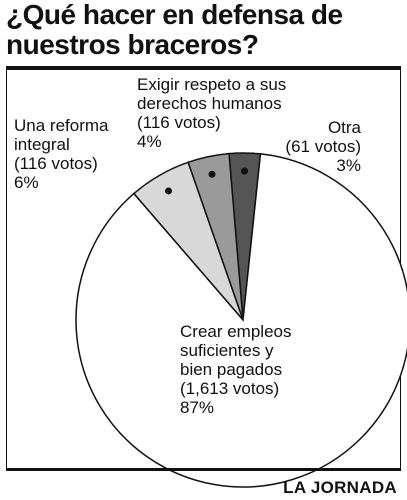 The height and width of the screenshot is (500, 407). What do you see at coordinates (132, 44) in the screenshot?
I see `chart-title-line-2: nuestros braceros?` at bounding box center [132, 44].